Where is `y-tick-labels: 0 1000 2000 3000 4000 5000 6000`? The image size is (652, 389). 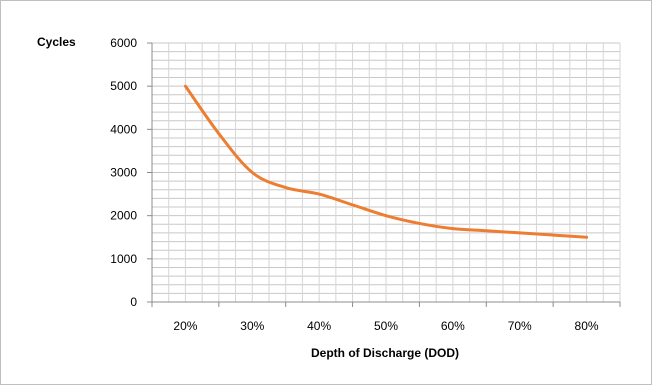 y-tick-labels: 0 1000 2000 3000 4000 5000 6000 is located at coordinates (123, 172).